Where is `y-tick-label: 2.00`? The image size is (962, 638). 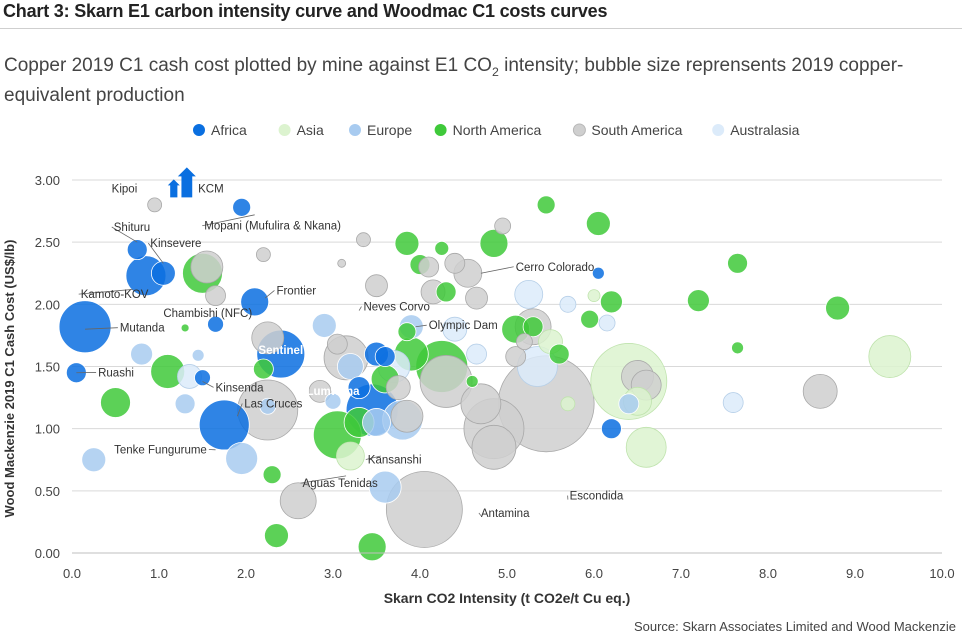 y-tick-label: 2.00 is located at coordinates (47, 304).